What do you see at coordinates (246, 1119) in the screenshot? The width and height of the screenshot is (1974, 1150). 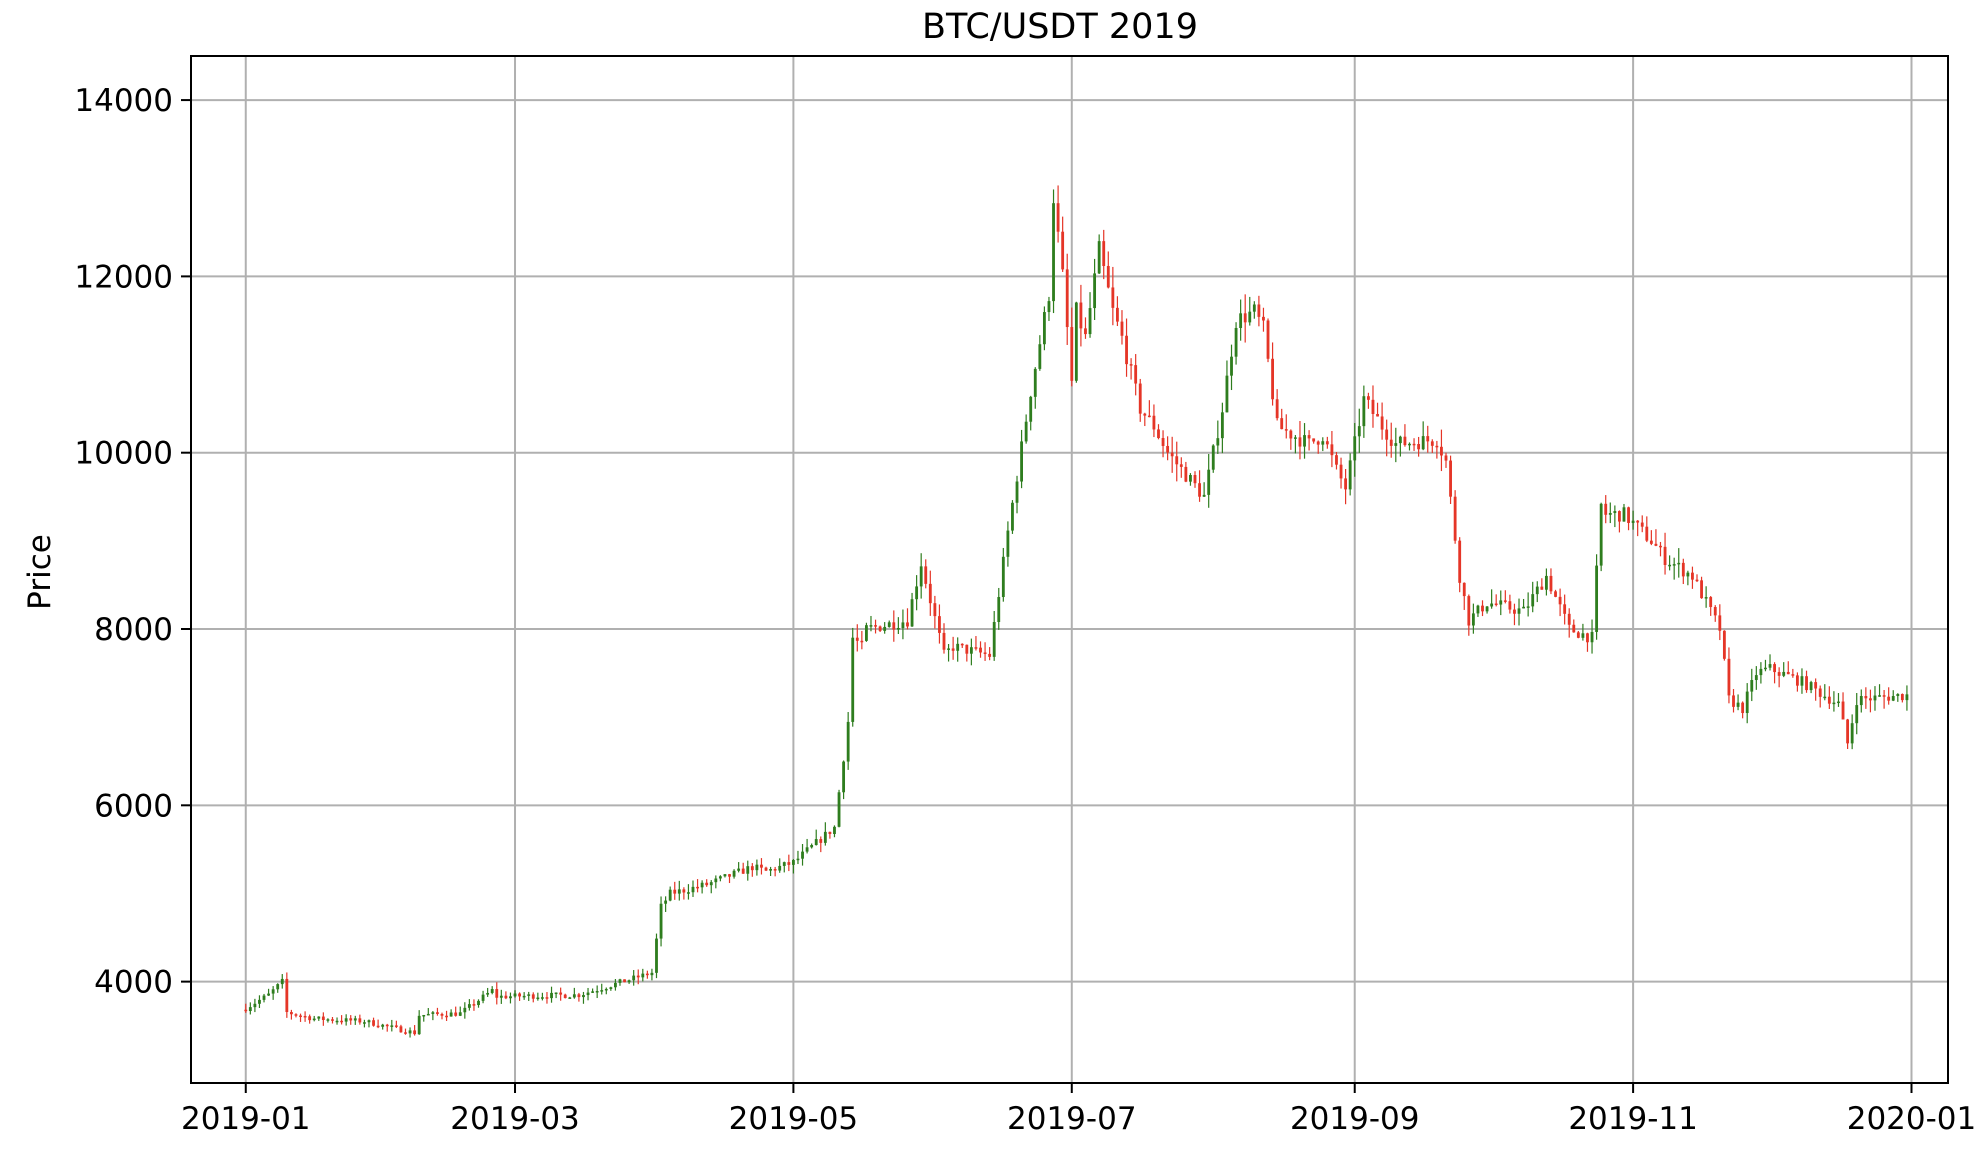 I see `x-tick-label: 2019-01` at bounding box center [246, 1119].